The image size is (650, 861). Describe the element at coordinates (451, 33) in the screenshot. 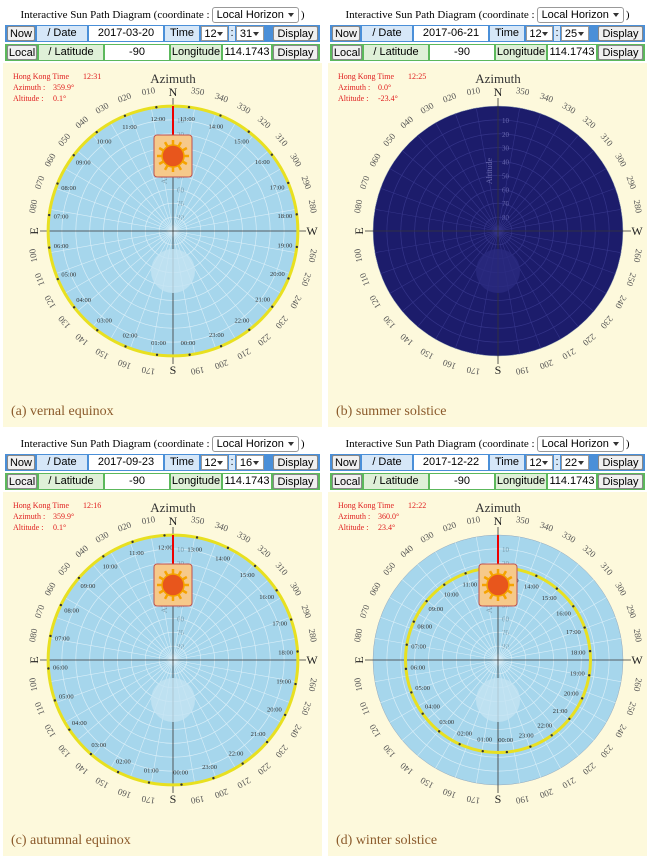

I see `date-input: 2017-06-21` at that location.